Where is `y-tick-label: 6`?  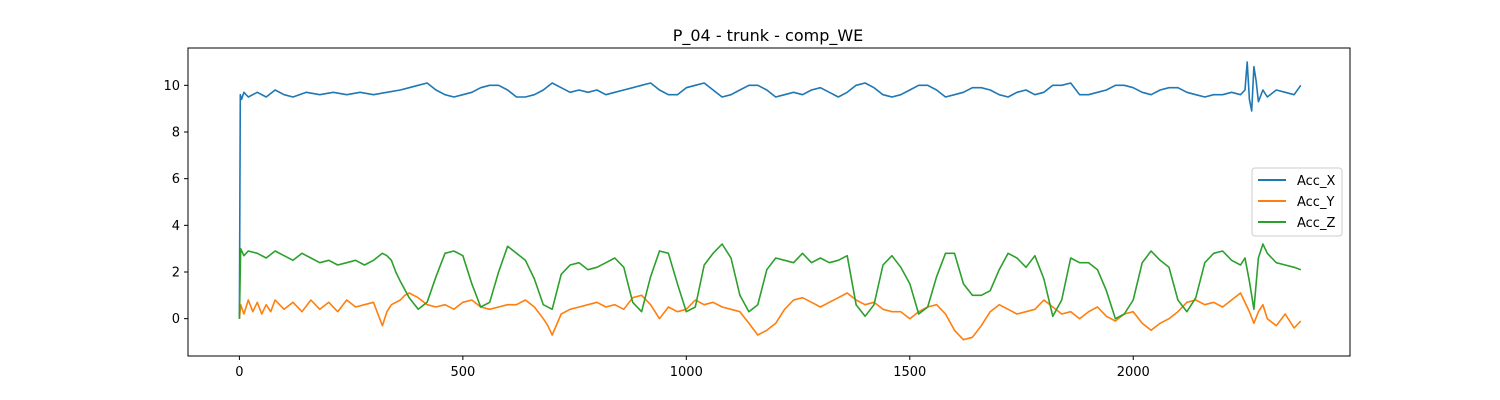 y-tick-label: 6 is located at coordinates (176, 179).